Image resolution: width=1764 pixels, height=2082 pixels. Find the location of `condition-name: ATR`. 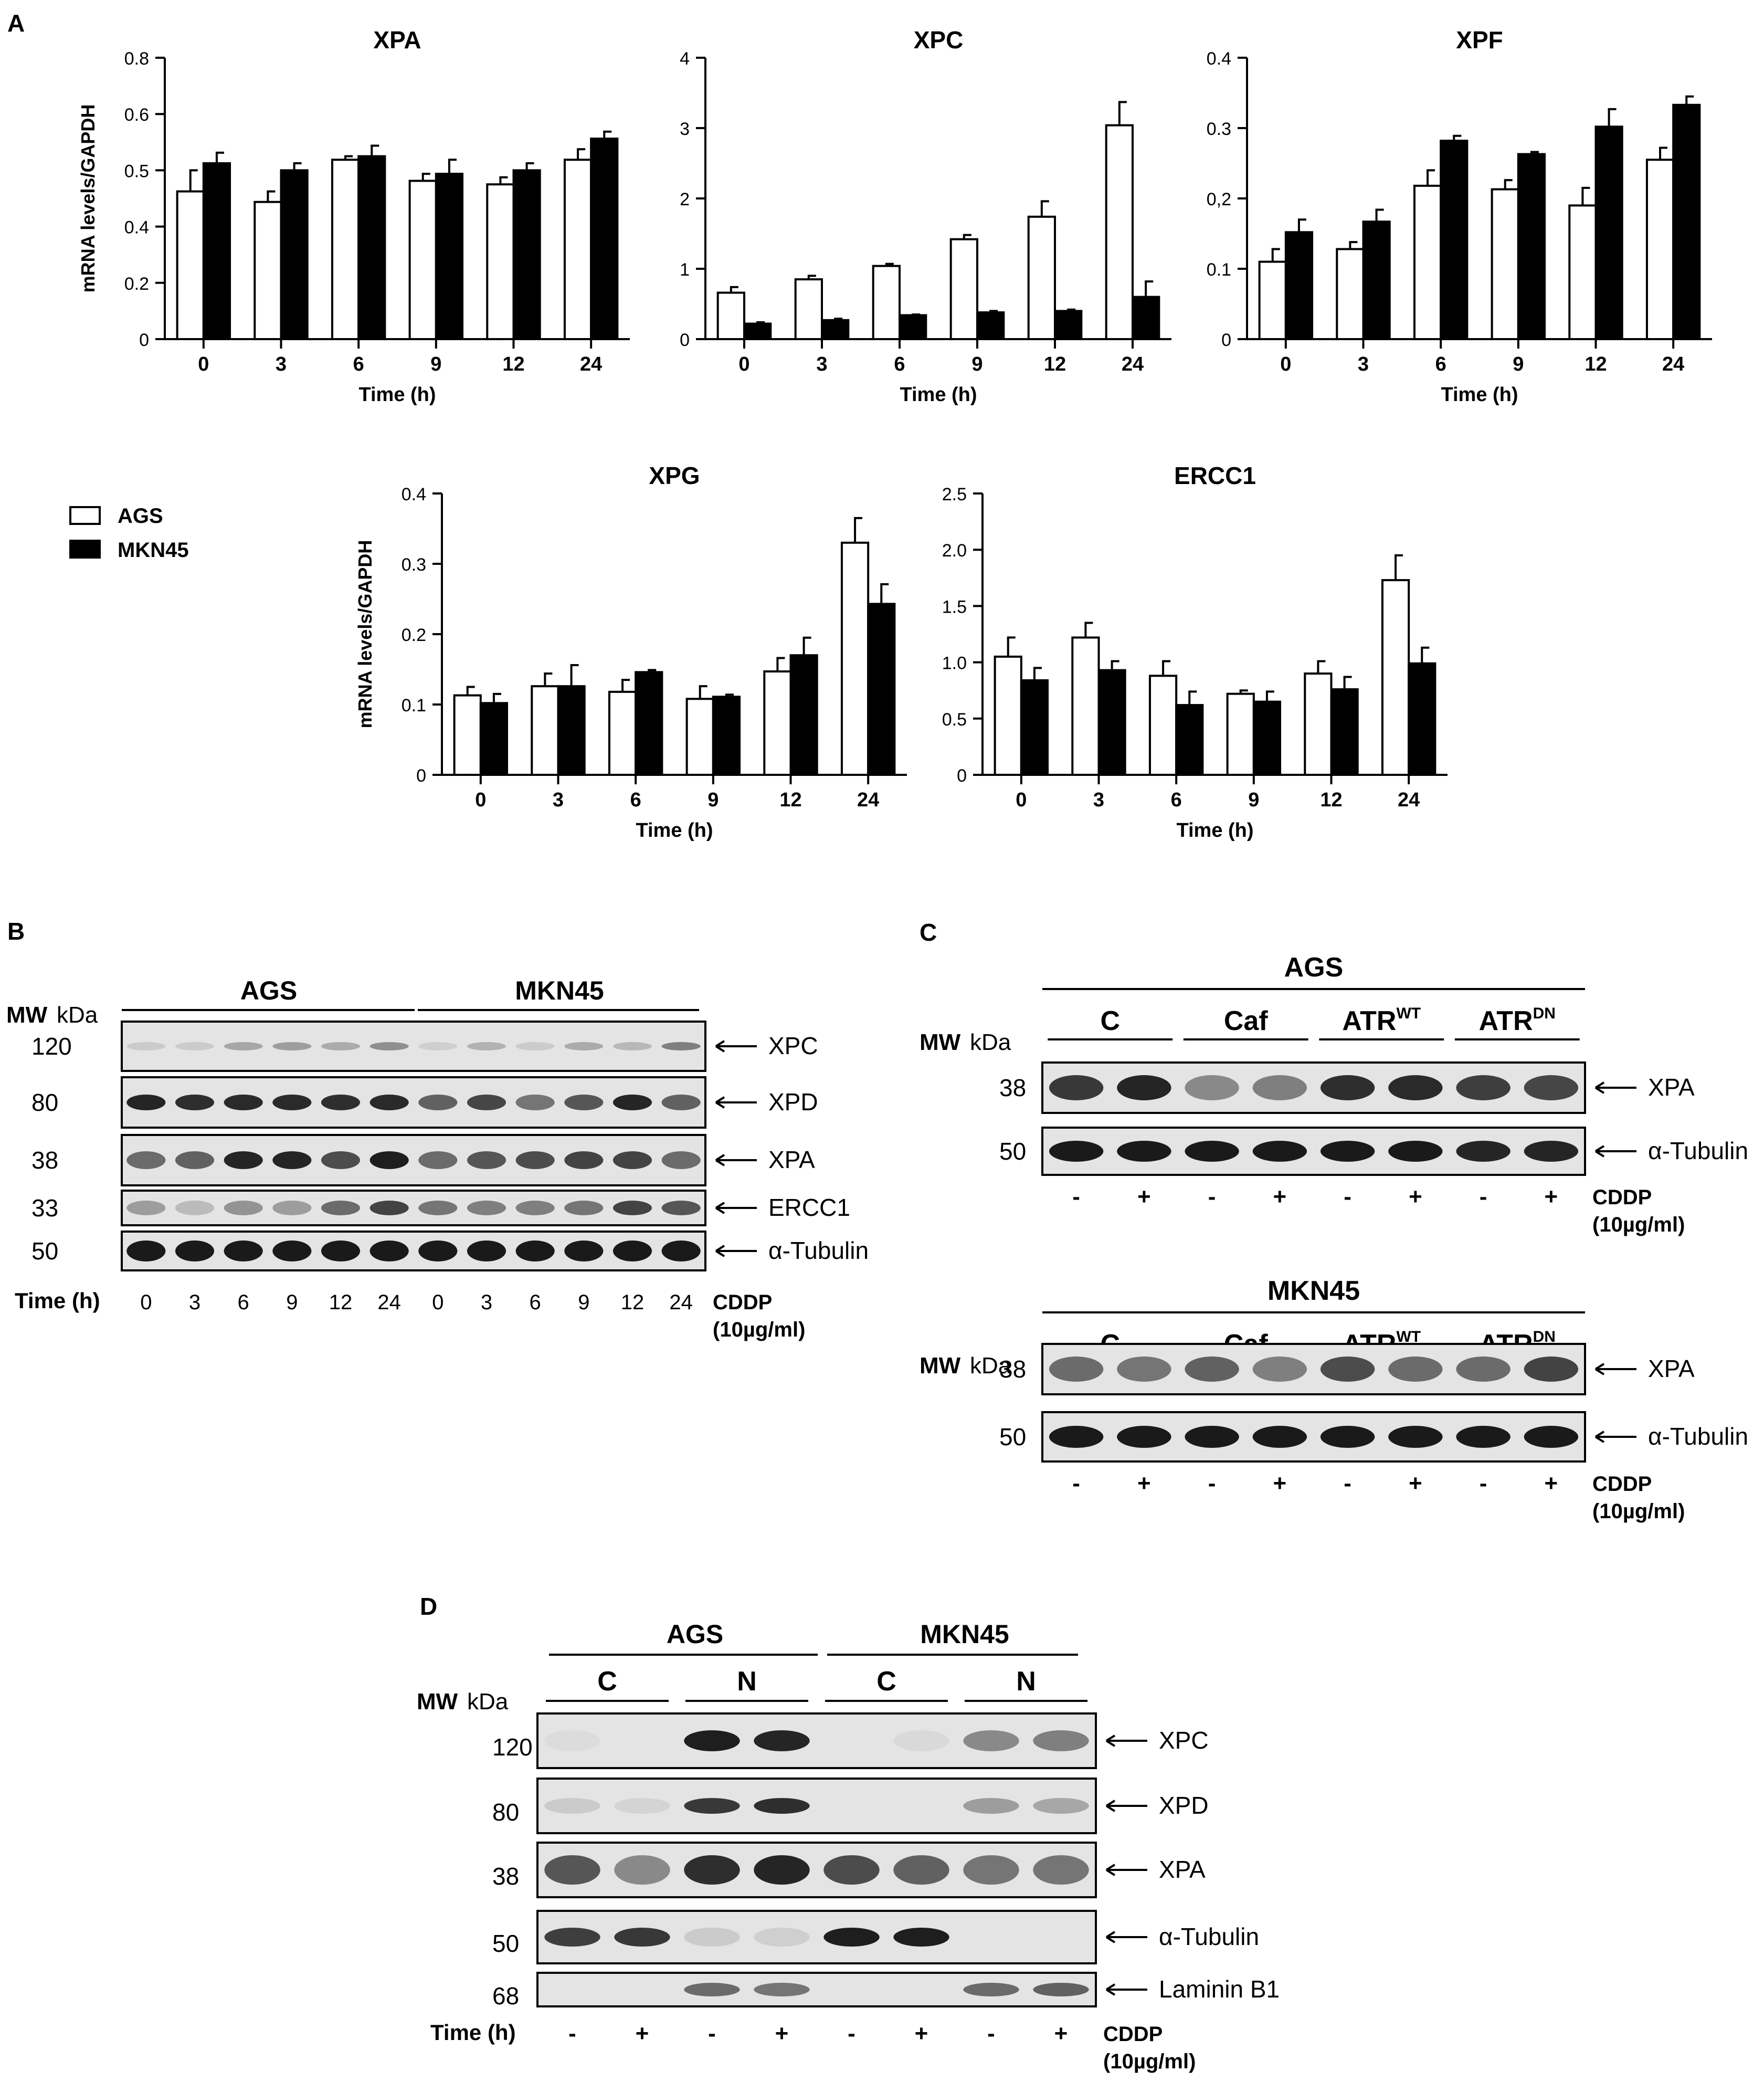

condition-name: ATR is located at coordinates (1369, 1021).